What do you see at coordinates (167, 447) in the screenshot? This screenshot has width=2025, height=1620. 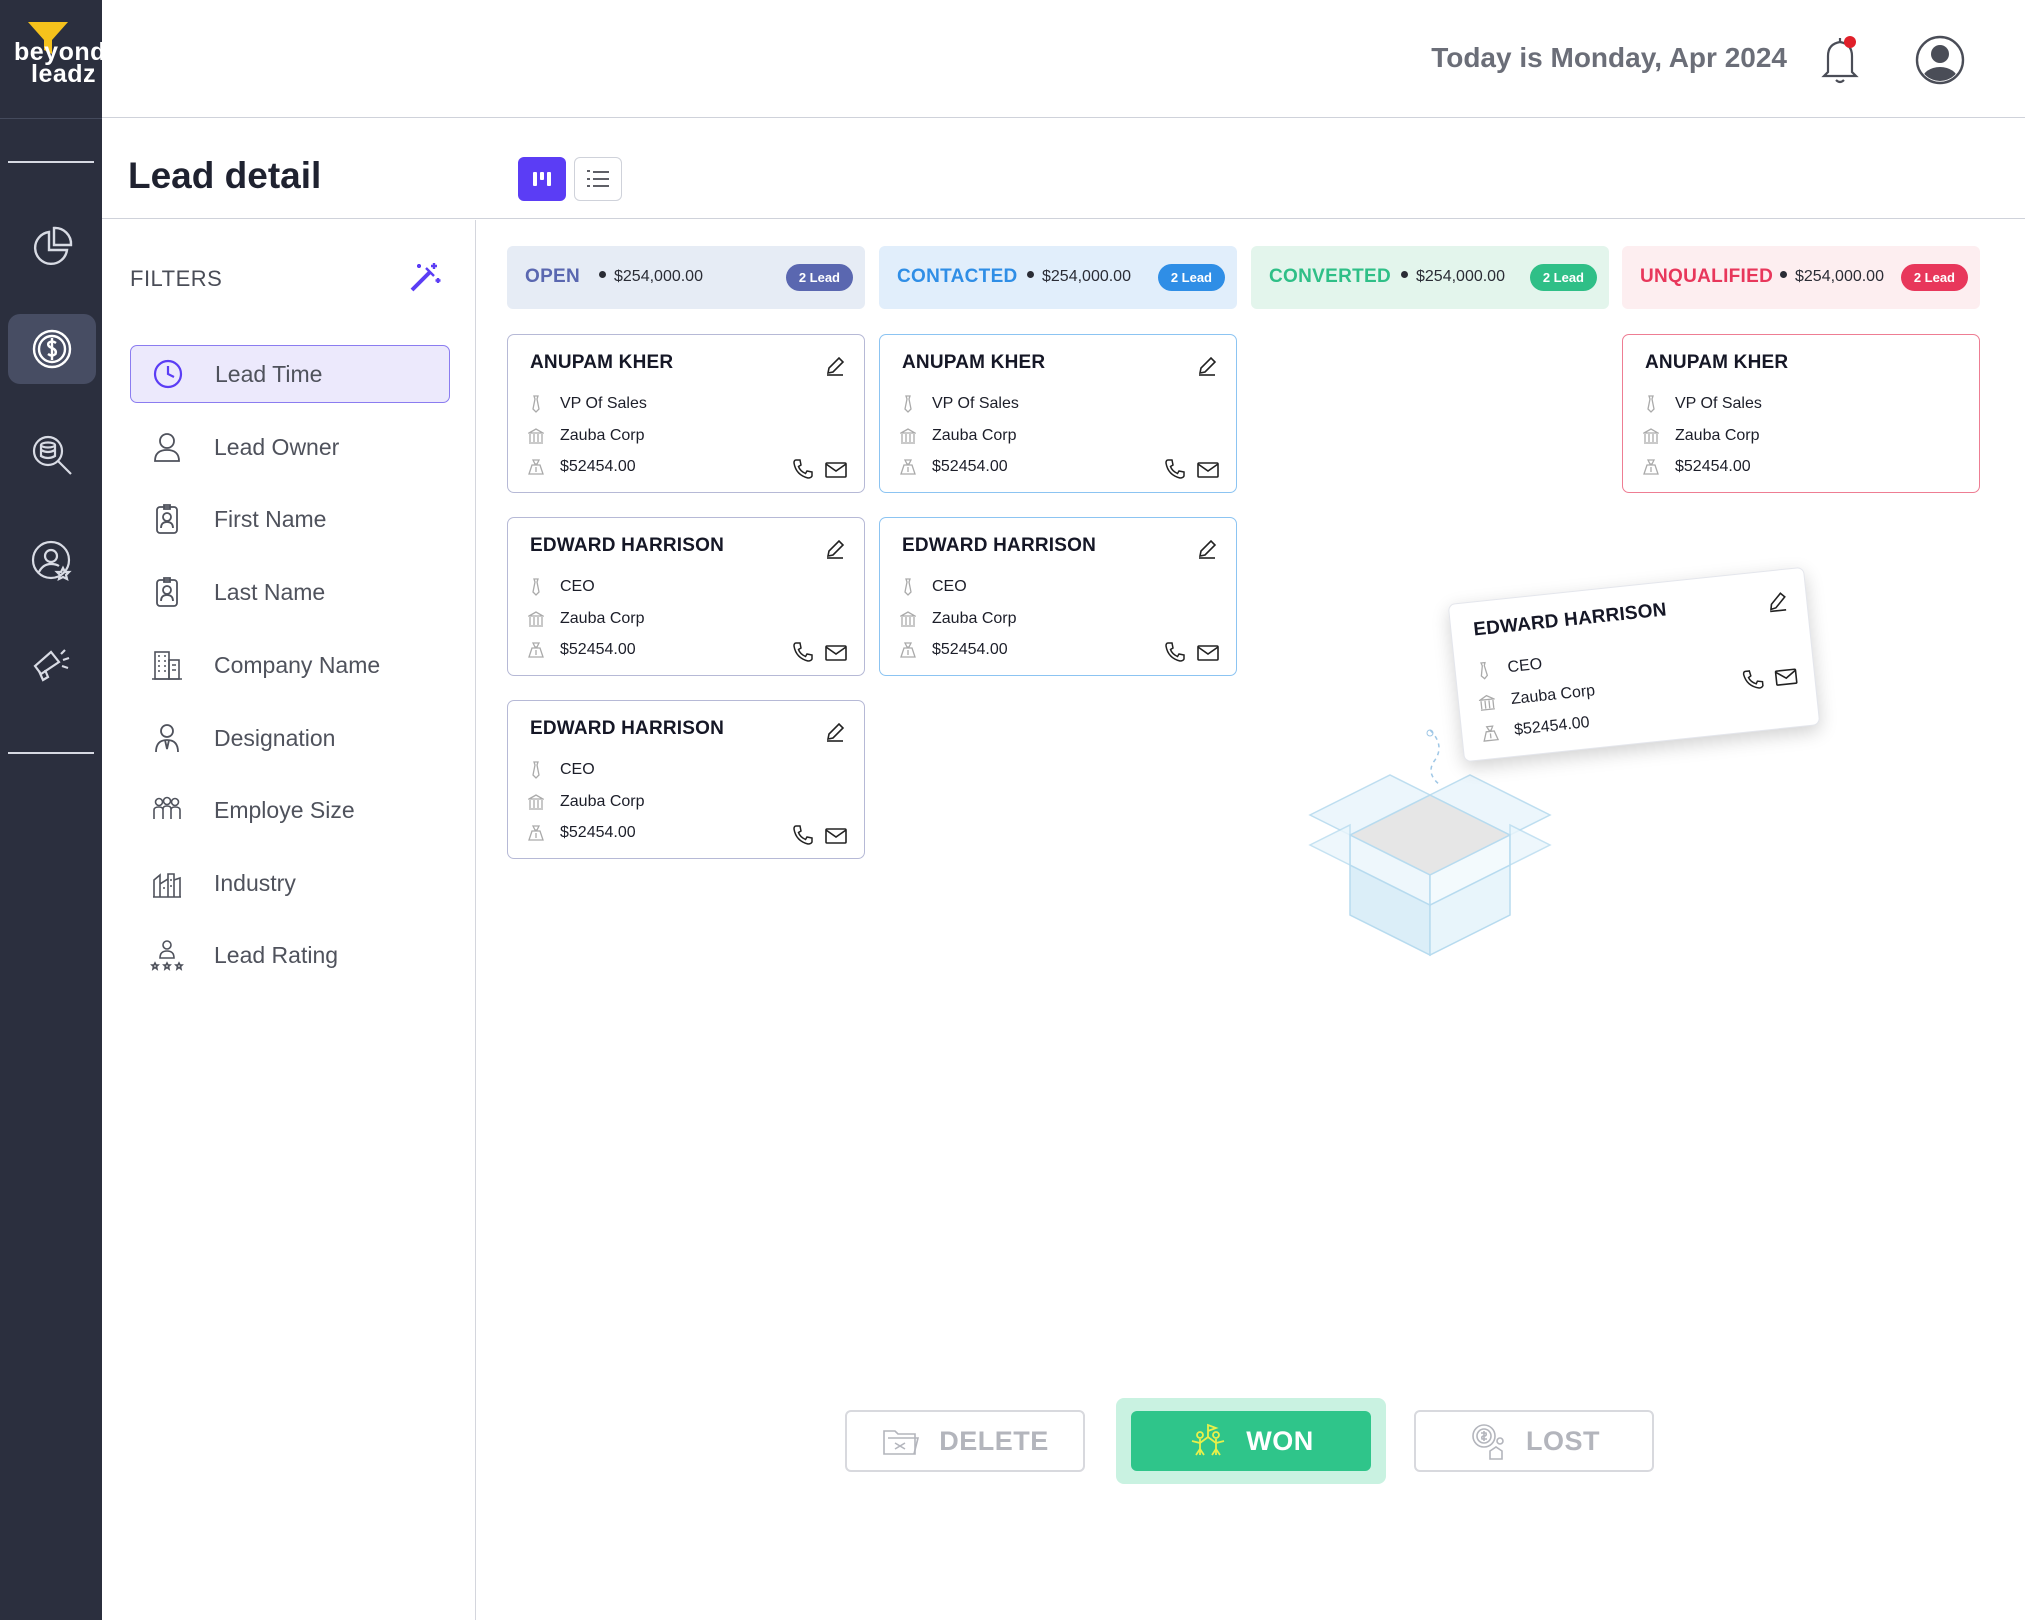 I see `user-icon` at bounding box center [167, 447].